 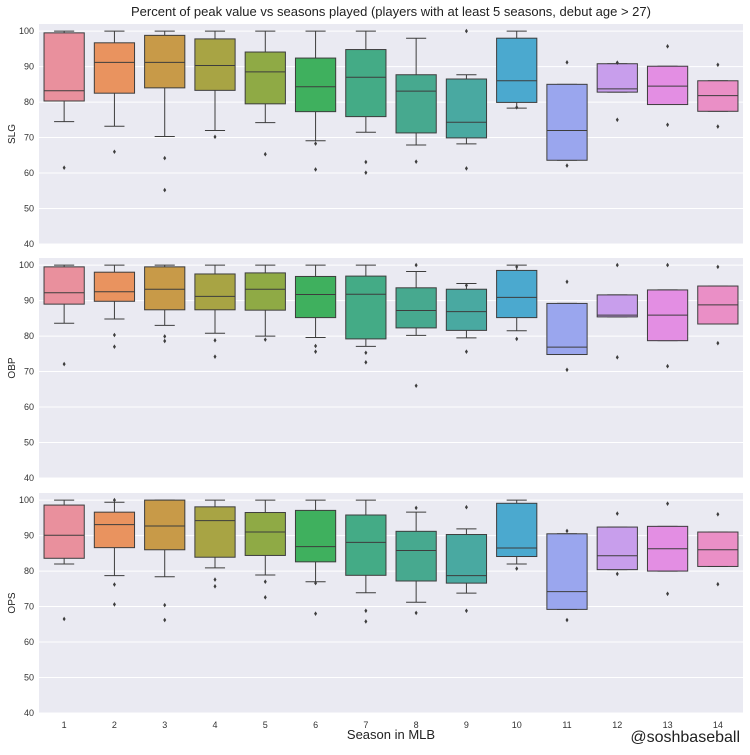 I want to click on credit-label: @soshbaseball, so click(x=685, y=737).